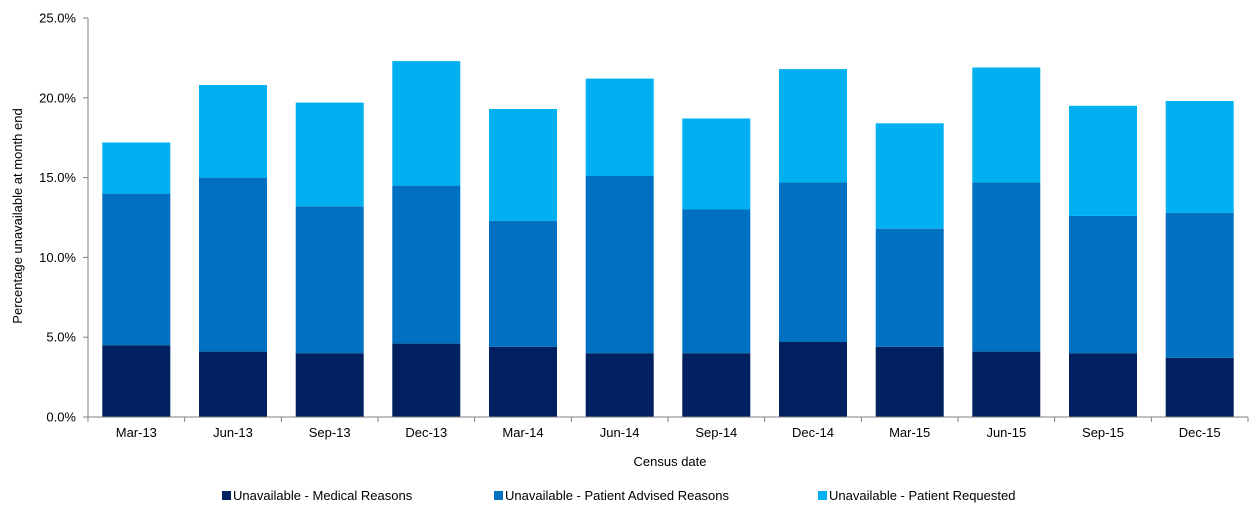  What do you see at coordinates (330, 432) in the screenshot?
I see `x-tick-label: Sep-13` at bounding box center [330, 432].